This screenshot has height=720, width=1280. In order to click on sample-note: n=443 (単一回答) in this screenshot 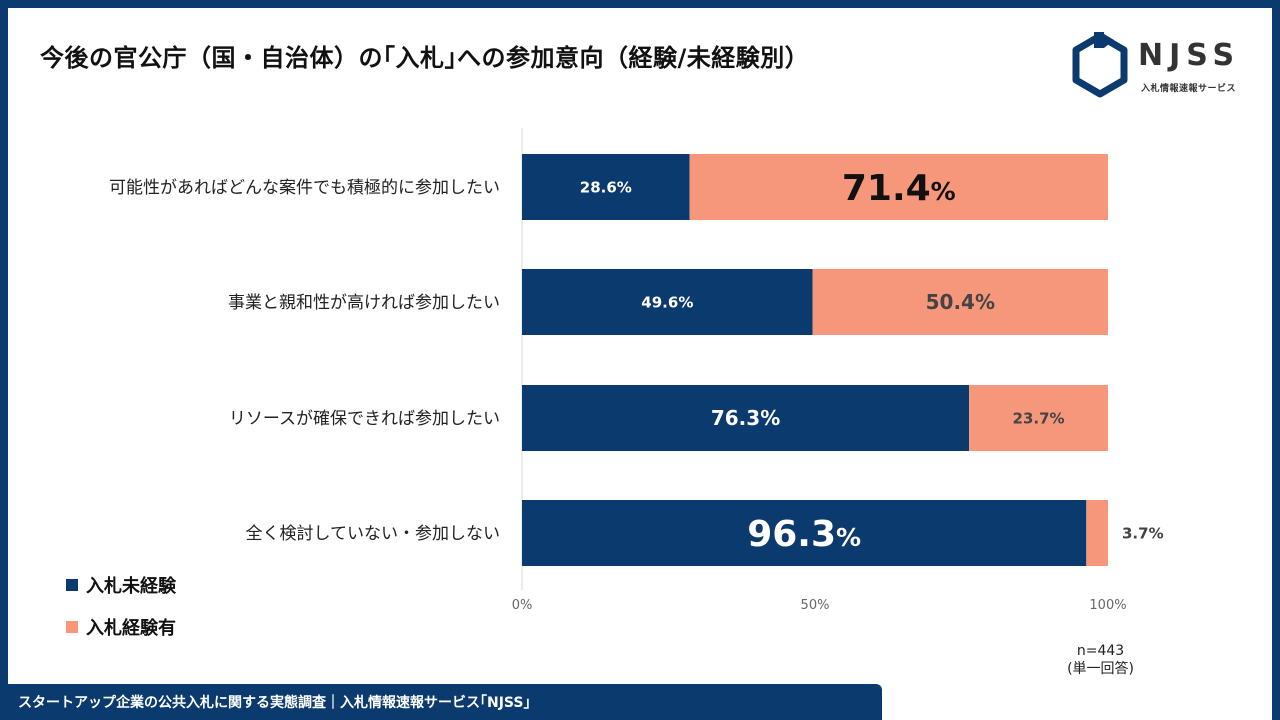, I will do `click(1100, 660)`.